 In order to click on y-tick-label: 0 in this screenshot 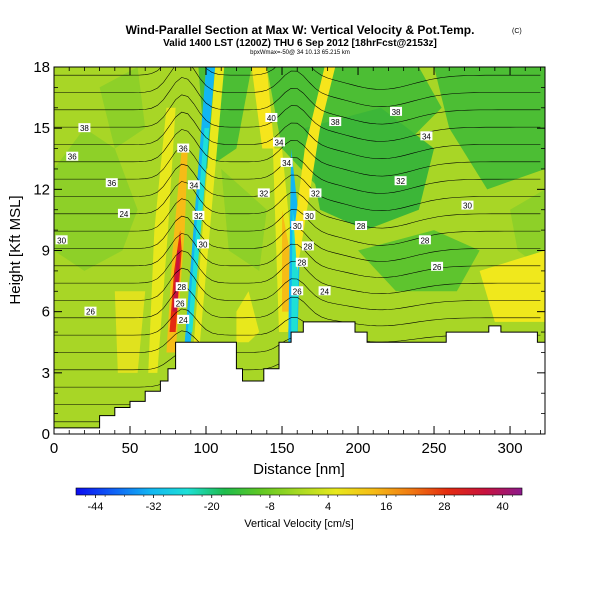, I will do `click(46, 434)`.